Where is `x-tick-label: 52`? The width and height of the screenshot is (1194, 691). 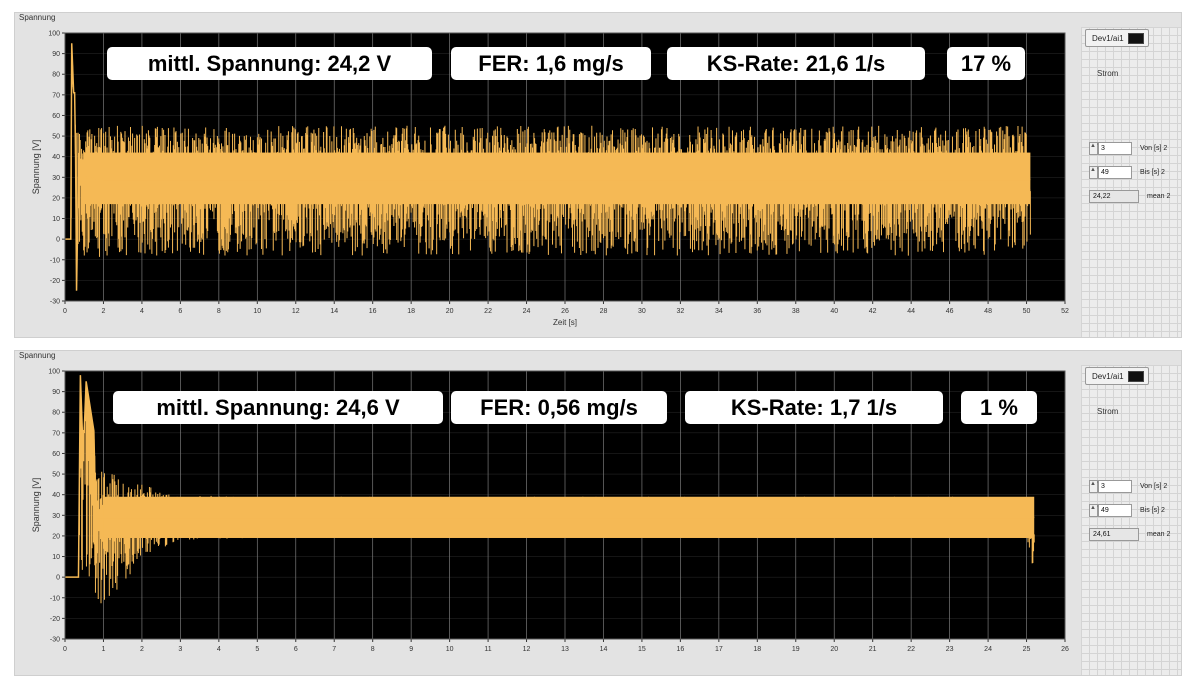 x-tick-label: 52 is located at coordinates (1065, 311).